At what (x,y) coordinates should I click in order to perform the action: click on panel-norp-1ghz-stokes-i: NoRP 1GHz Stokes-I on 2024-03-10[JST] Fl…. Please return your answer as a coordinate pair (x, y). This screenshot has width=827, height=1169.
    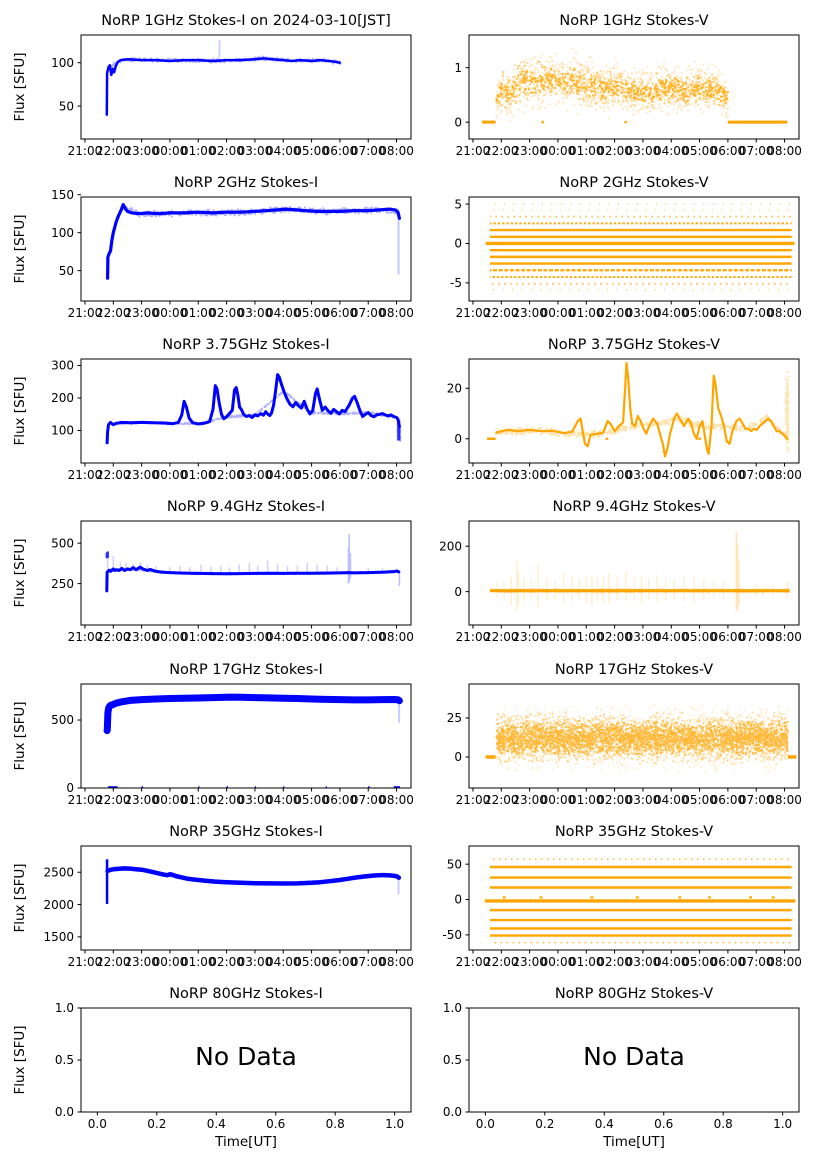
    Looking at the image, I should click on (210, 83).